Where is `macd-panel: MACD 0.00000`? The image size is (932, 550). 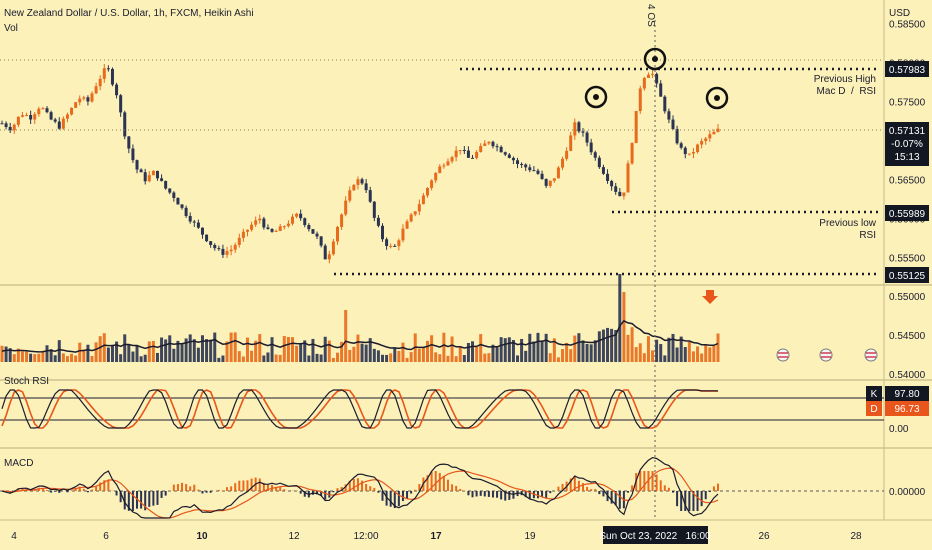
macd-panel: MACD 0.00000 is located at coordinates (463, 487).